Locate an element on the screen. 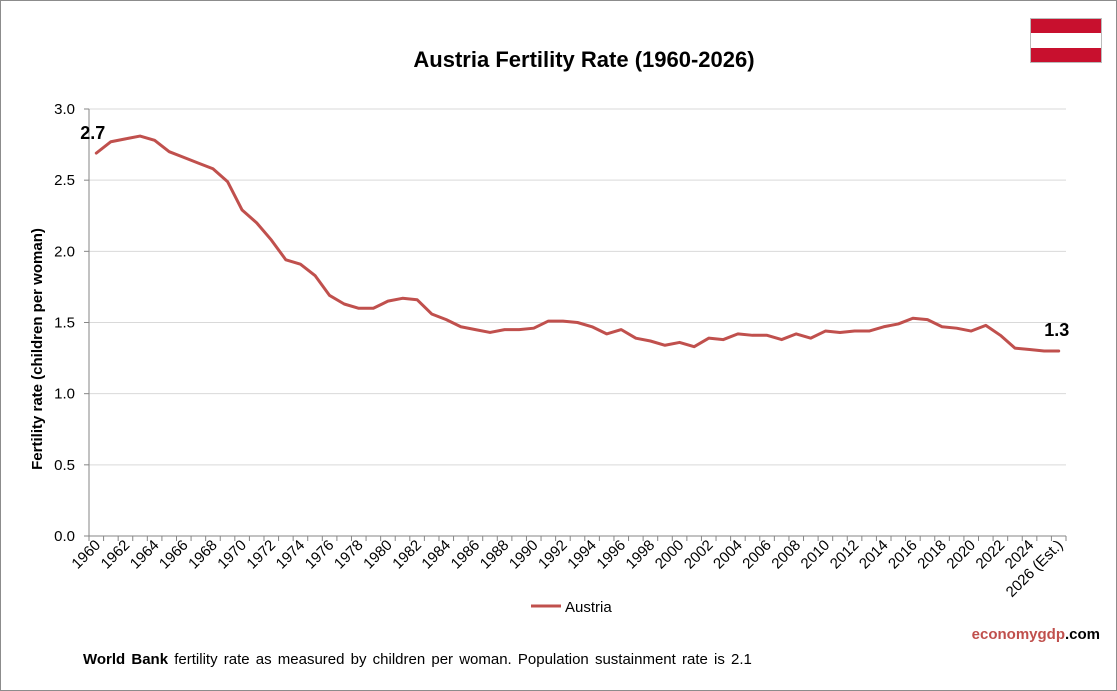  x-tick-label: 1980 is located at coordinates (378, 555).